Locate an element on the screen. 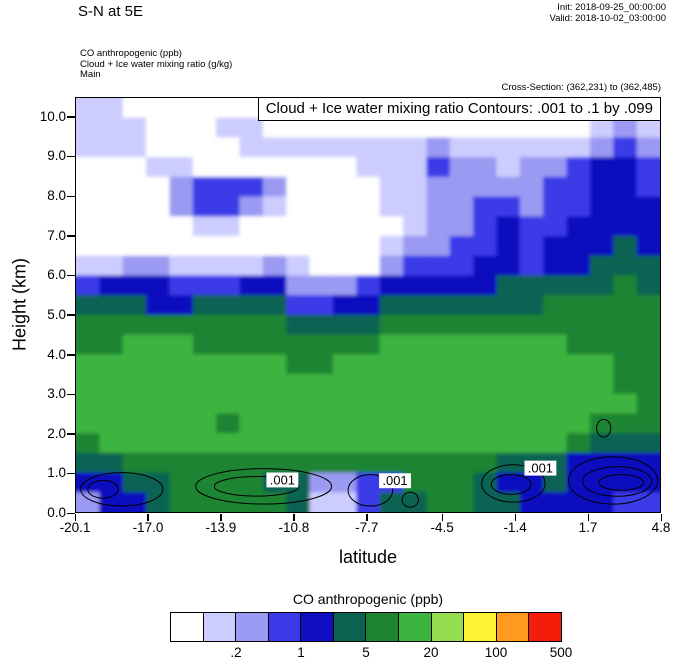 This screenshot has width=674, height=668. y-tick-label: 1.0 is located at coordinates (56, 473).